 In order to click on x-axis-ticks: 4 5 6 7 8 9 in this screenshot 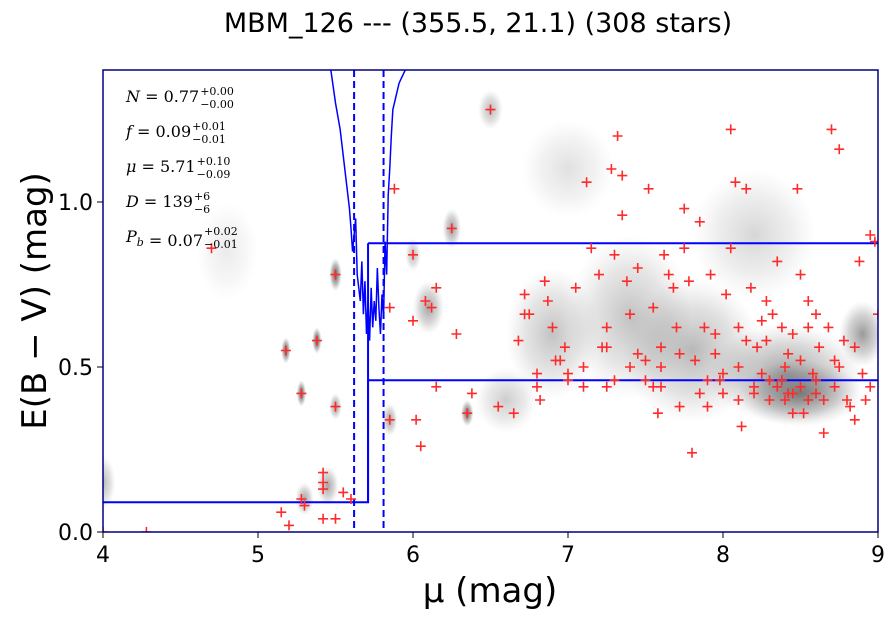, I will do `click(490, 550)`.